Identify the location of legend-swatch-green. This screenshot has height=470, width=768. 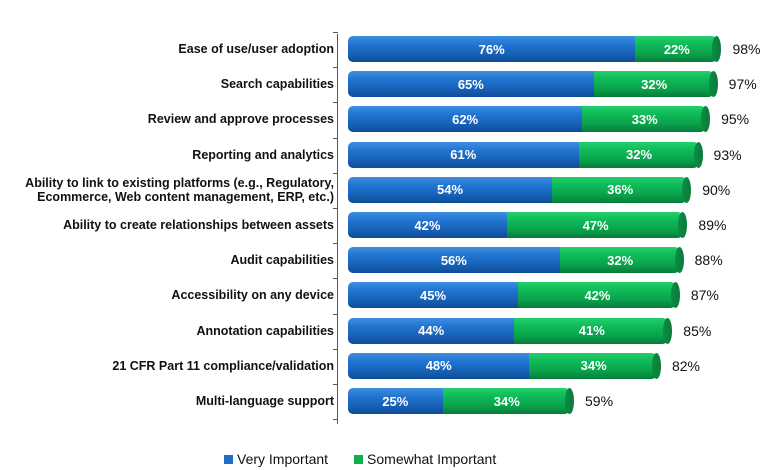
(359, 459).